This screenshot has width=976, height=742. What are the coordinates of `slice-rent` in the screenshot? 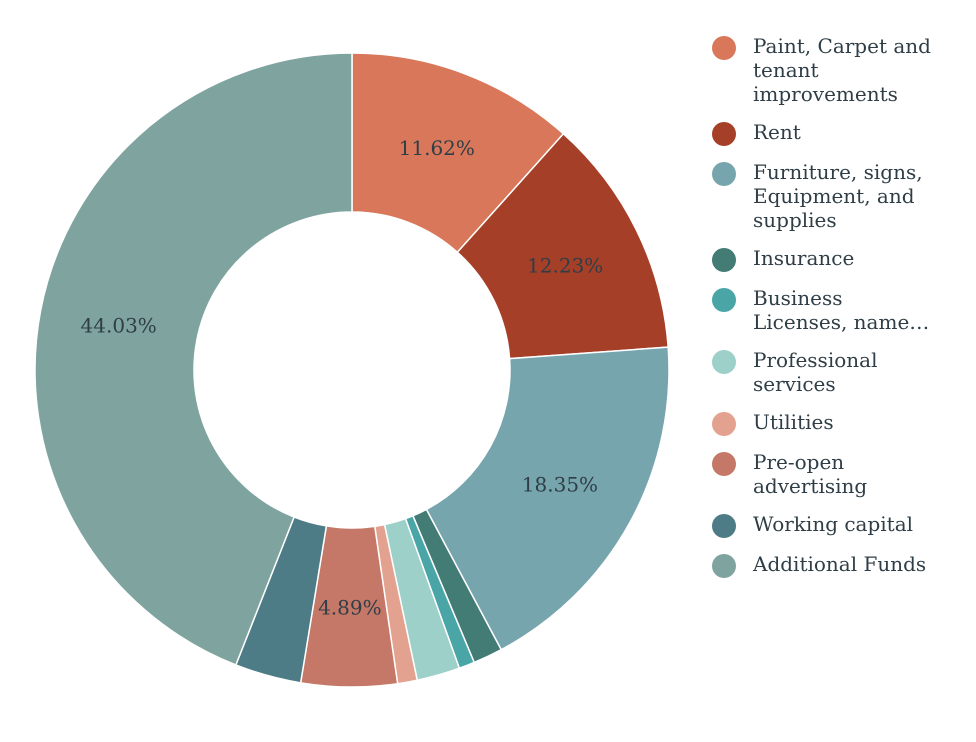 It's located at (562, 246).